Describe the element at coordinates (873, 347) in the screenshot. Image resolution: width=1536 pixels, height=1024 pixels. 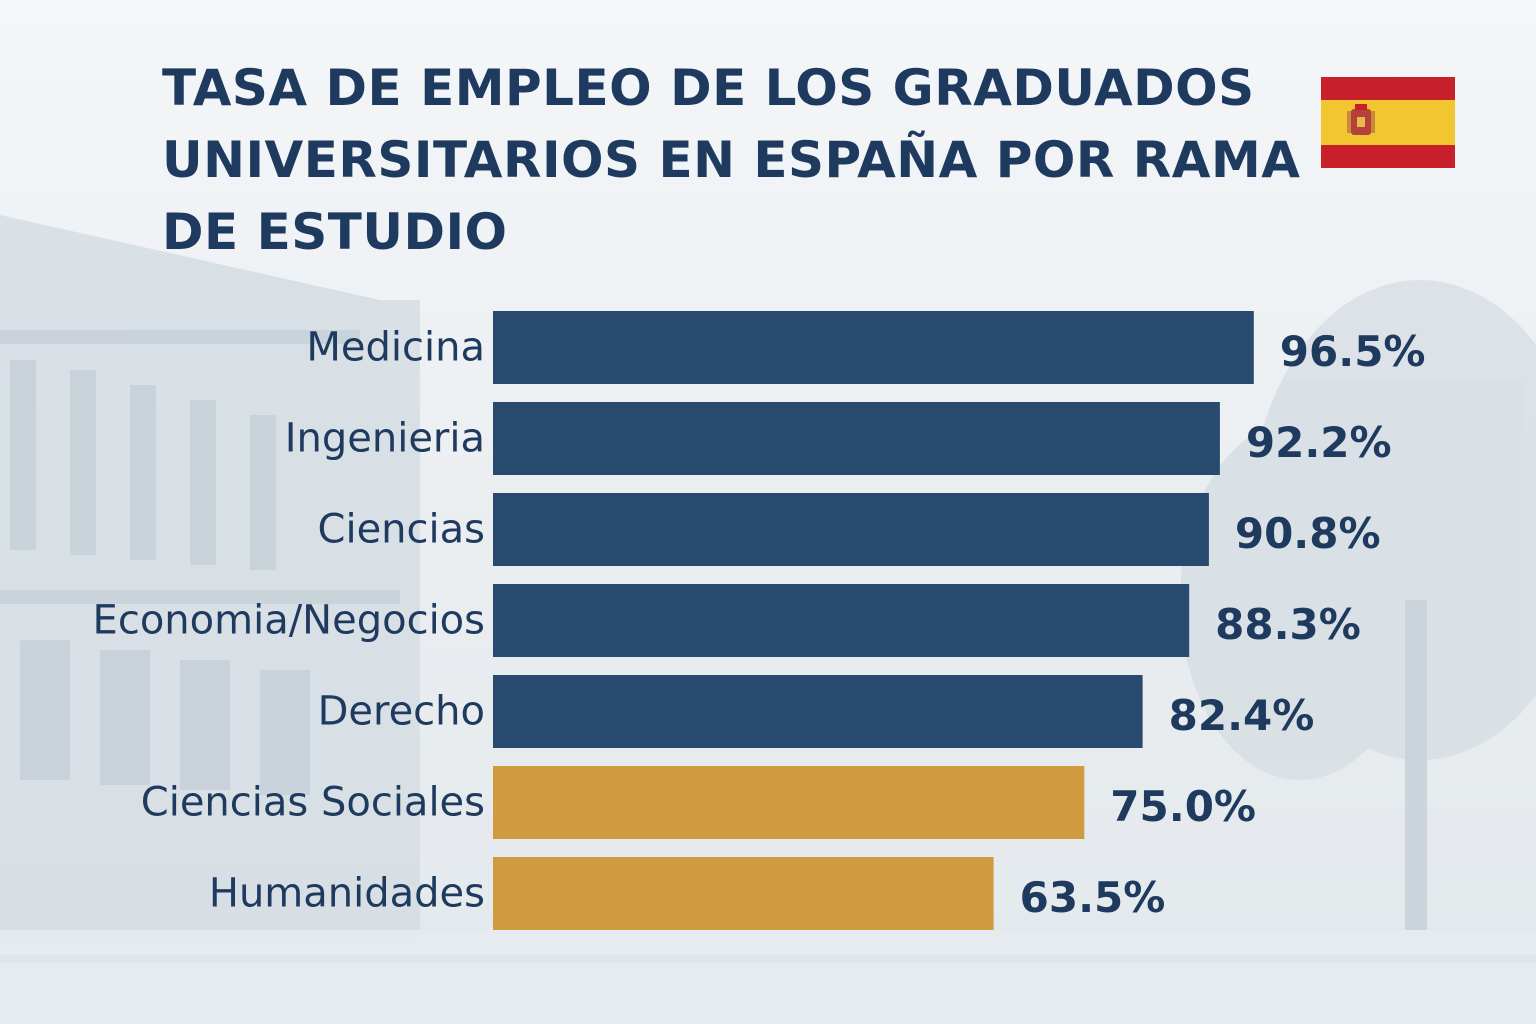
I see `bar-medicina` at that location.